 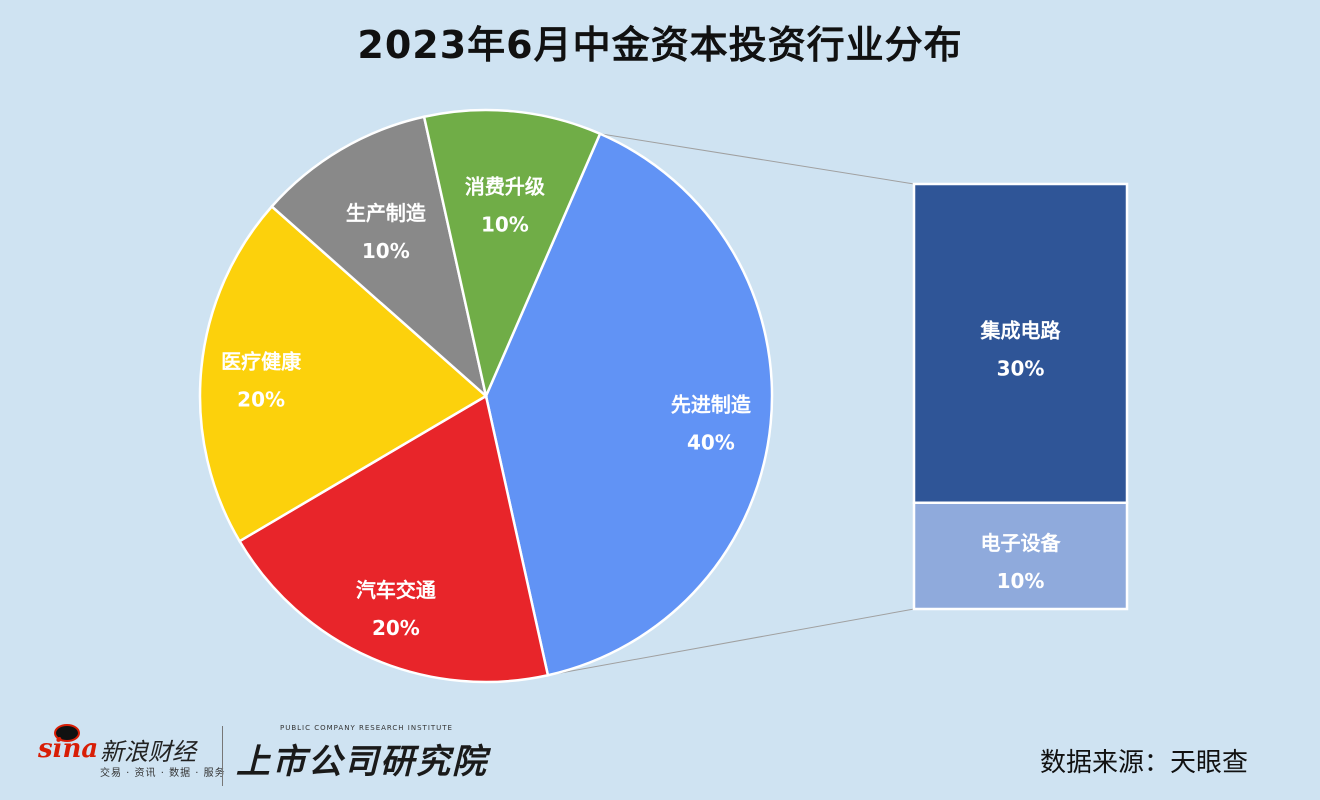 I want to click on bar-value-1: 30%, so click(x=1021, y=368).